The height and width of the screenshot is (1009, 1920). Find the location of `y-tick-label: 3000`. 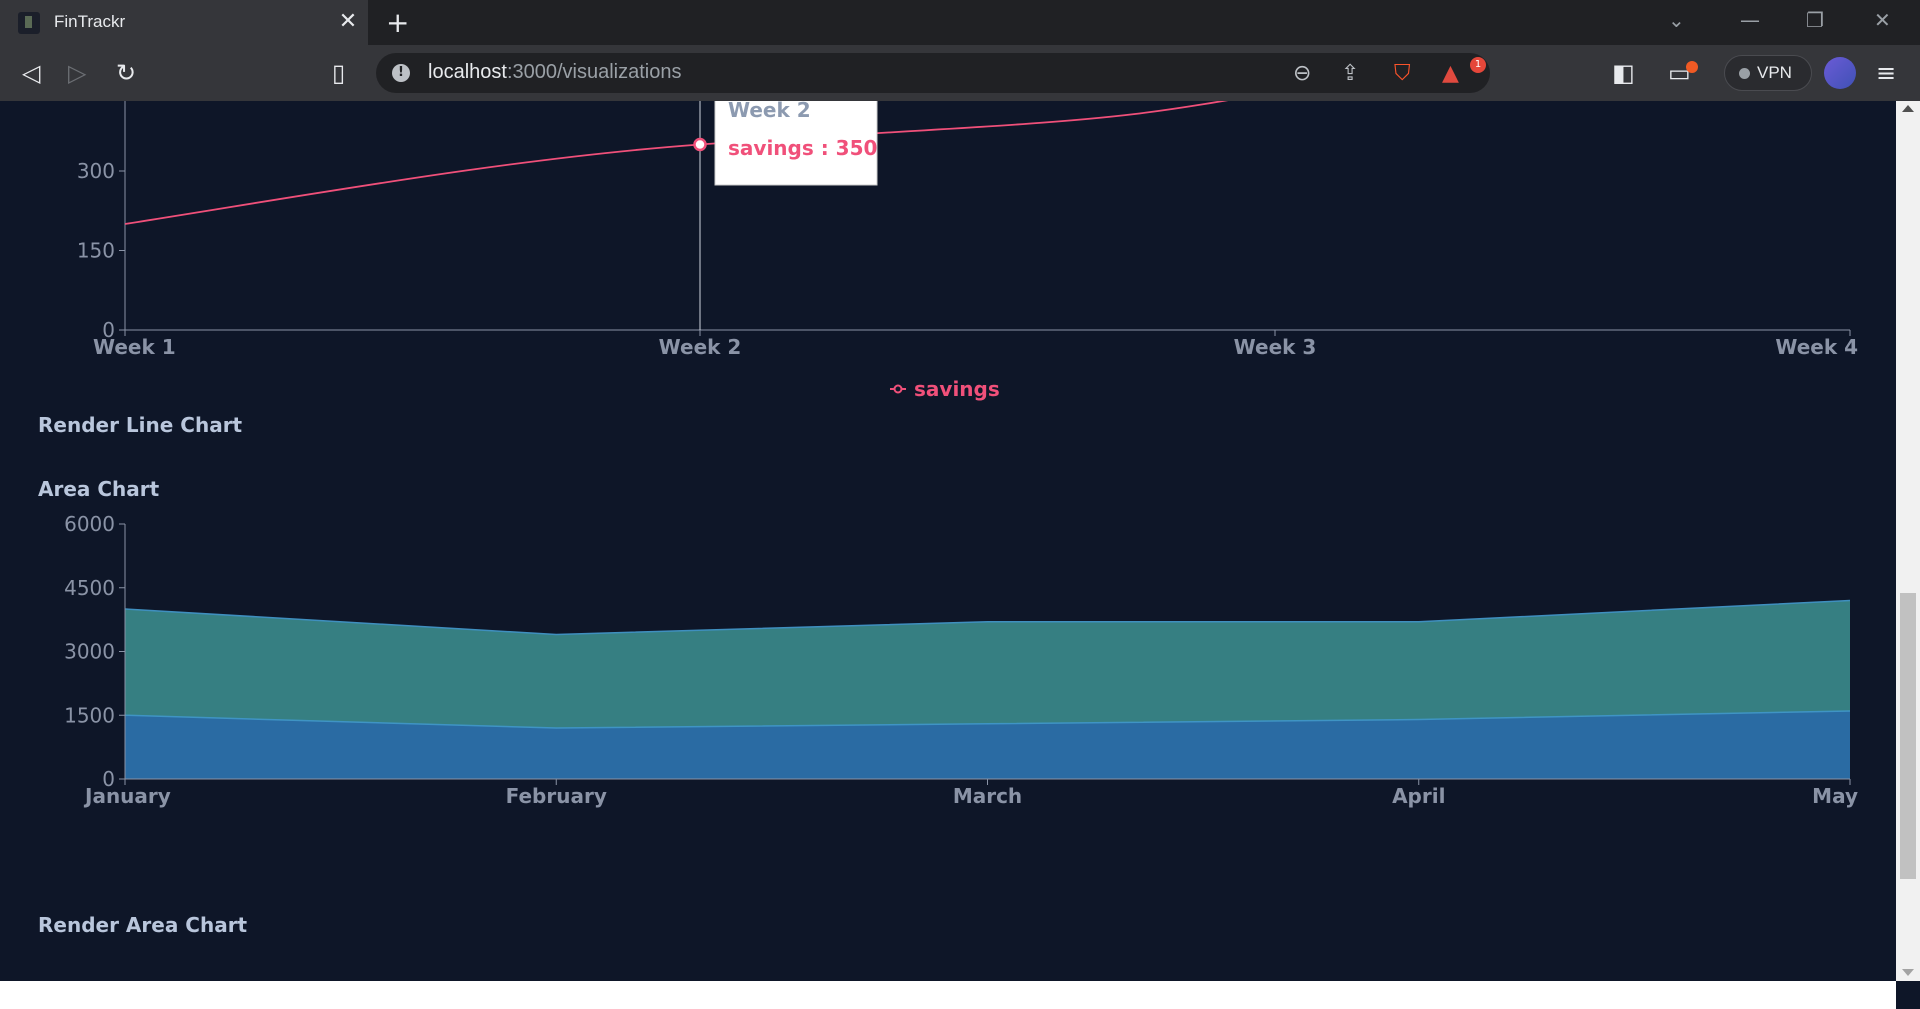

y-tick-label: 3000 is located at coordinates (89, 652).